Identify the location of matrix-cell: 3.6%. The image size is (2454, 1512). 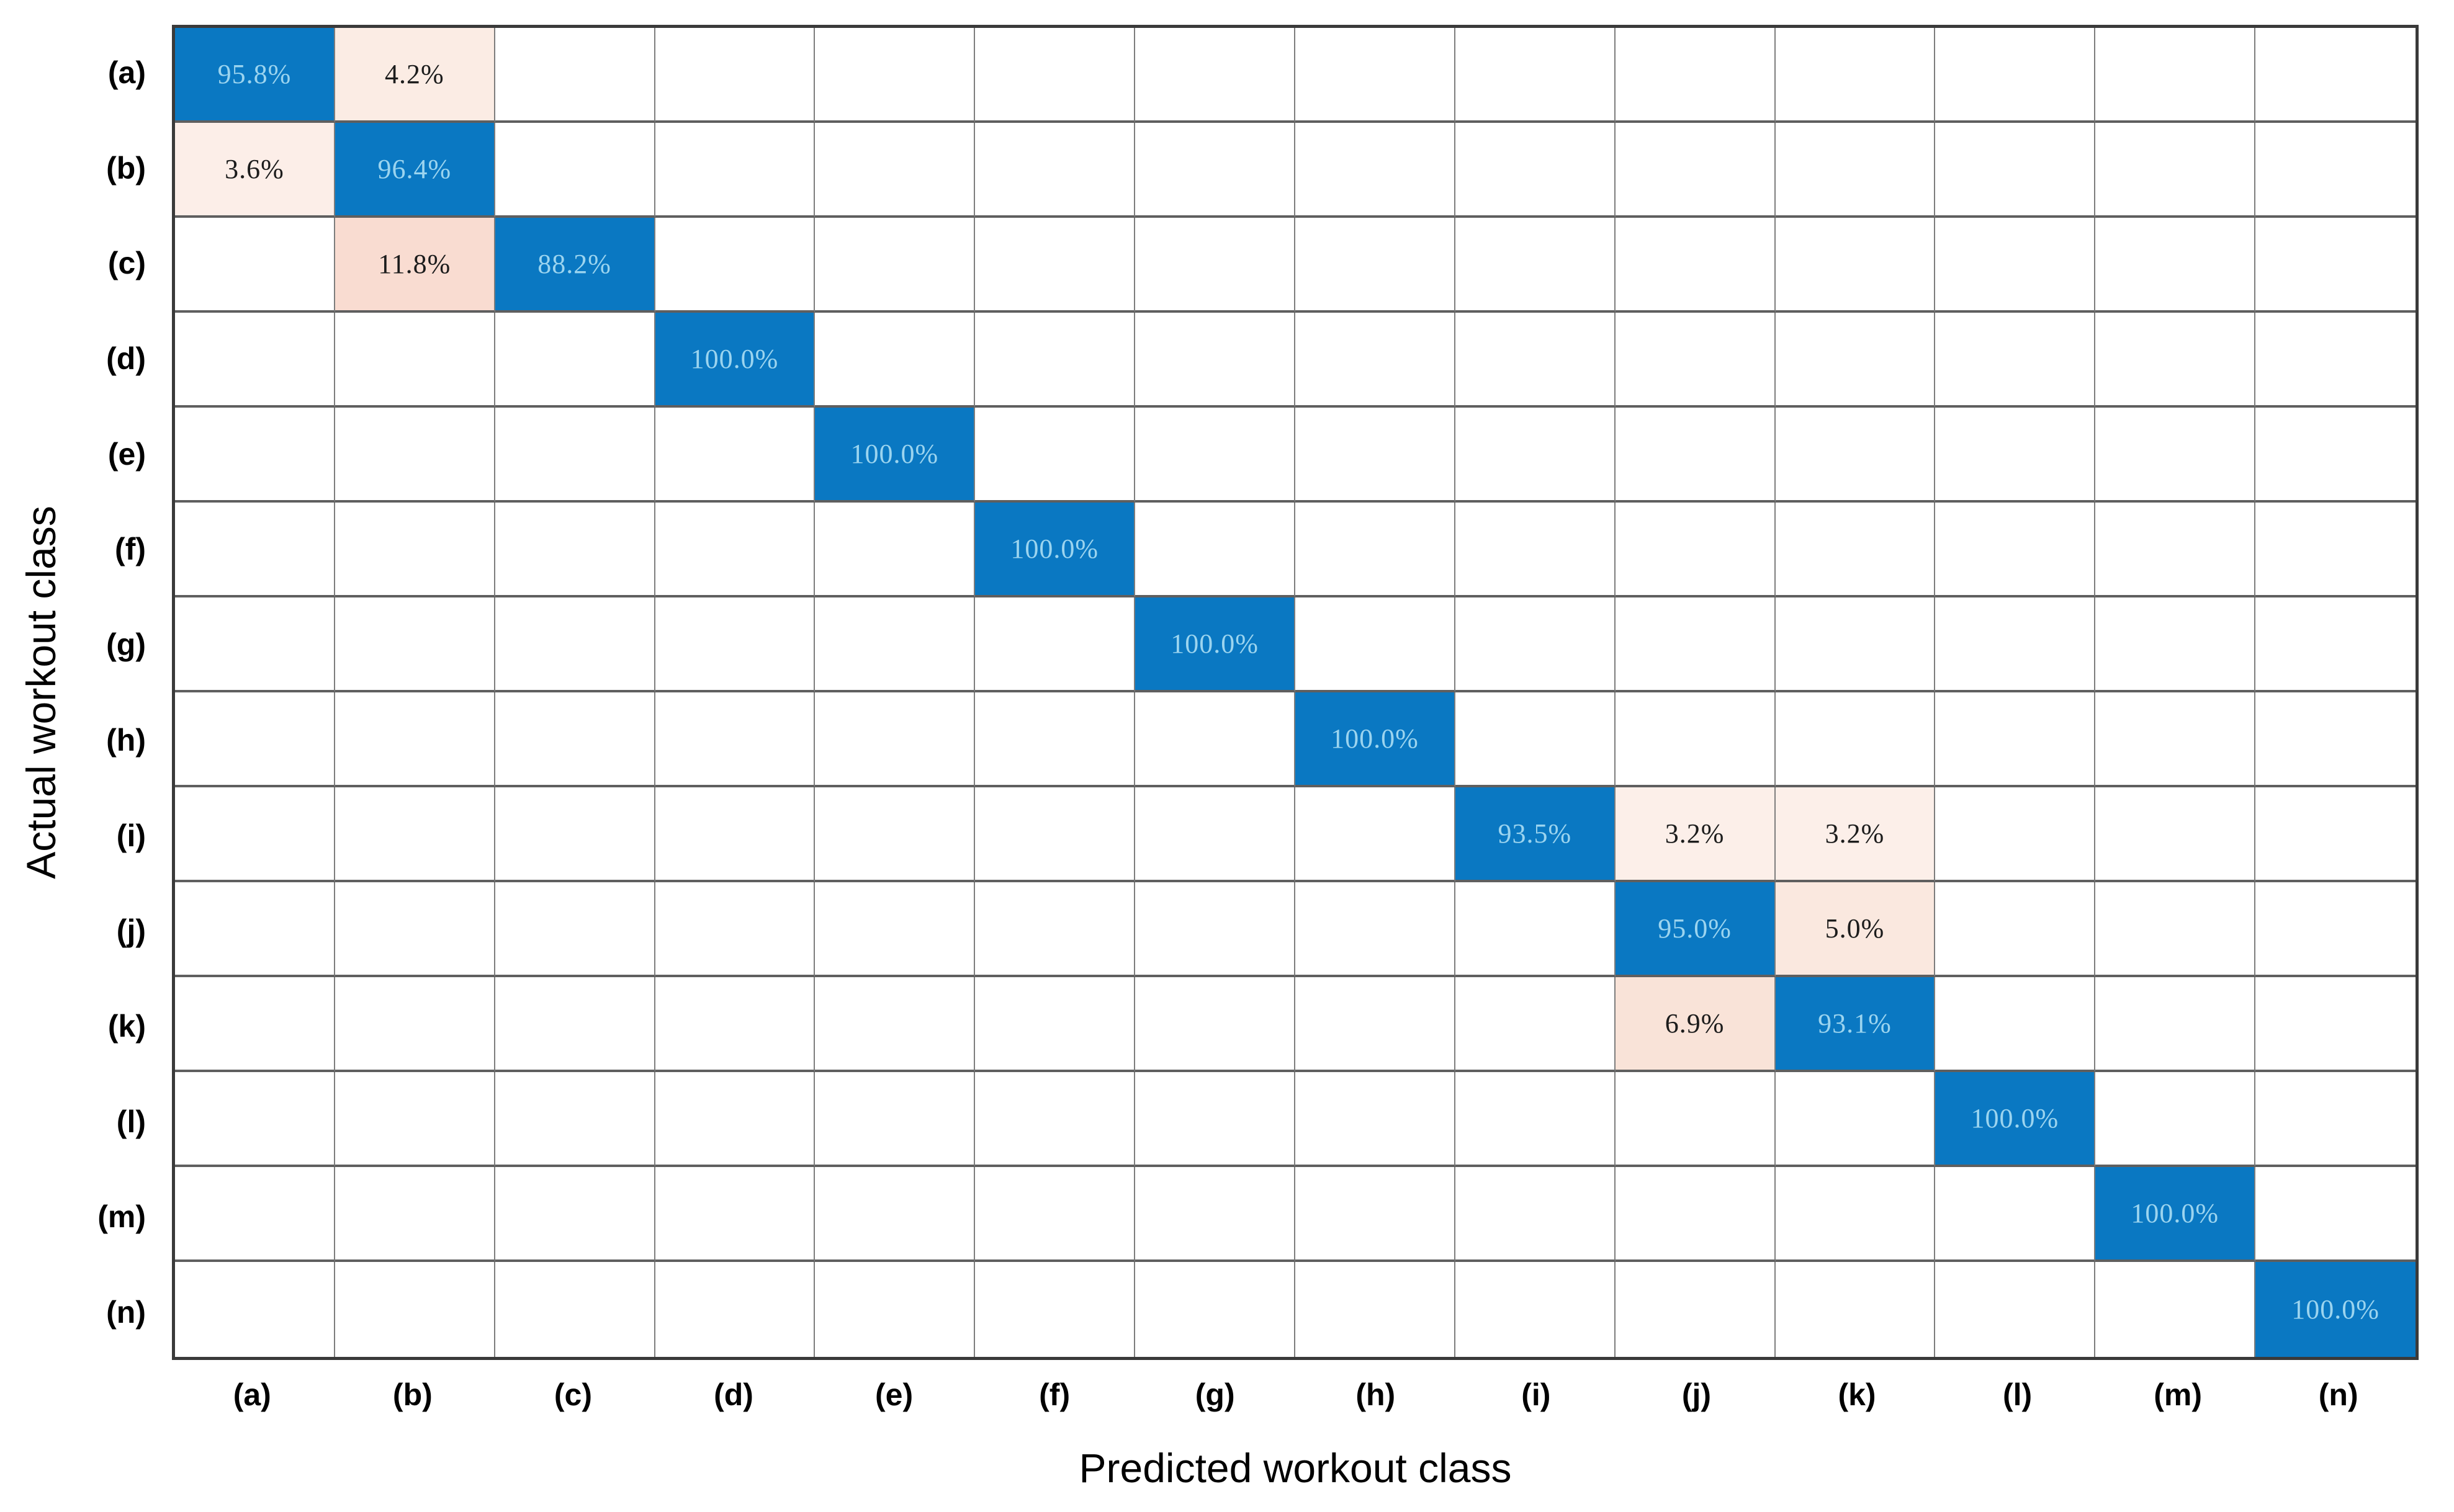
(255, 170).